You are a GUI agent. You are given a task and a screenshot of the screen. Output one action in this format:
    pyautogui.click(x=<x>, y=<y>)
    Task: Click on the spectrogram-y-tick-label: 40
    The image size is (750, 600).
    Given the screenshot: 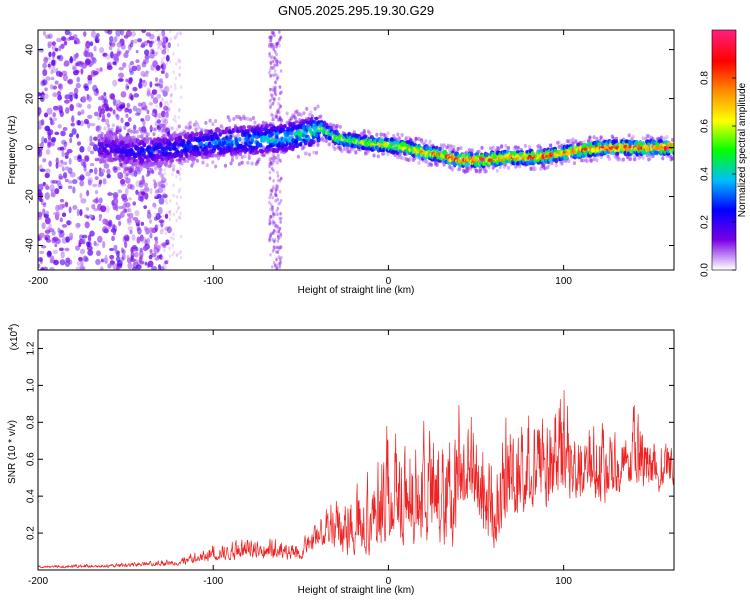 What is the action you would take?
    pyautogui.click(x=30, y=50)
    